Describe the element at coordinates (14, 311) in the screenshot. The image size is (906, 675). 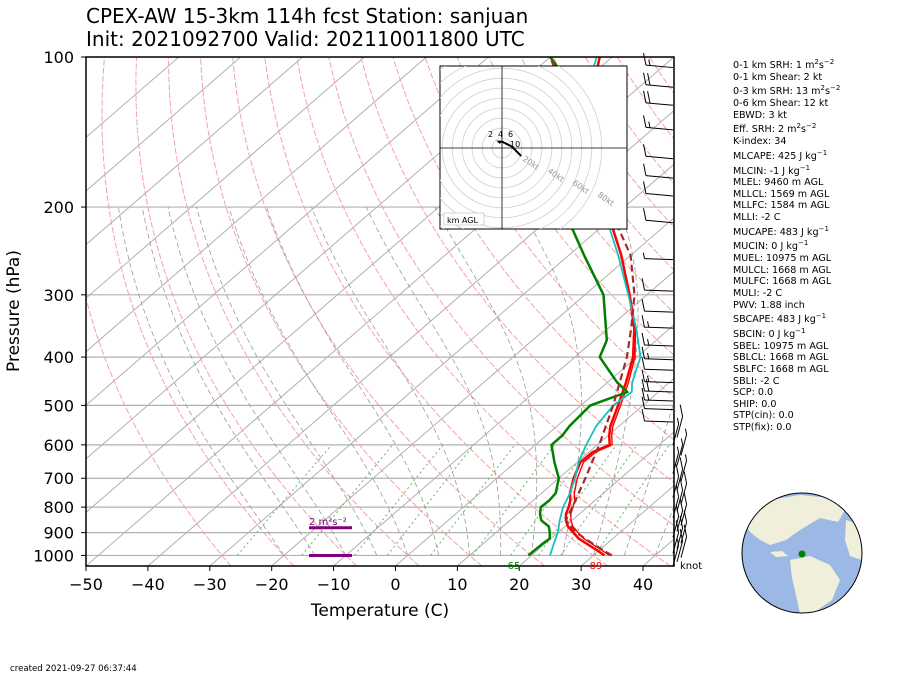
I see `y-axis-label: Pressure (hPa)` at that location.